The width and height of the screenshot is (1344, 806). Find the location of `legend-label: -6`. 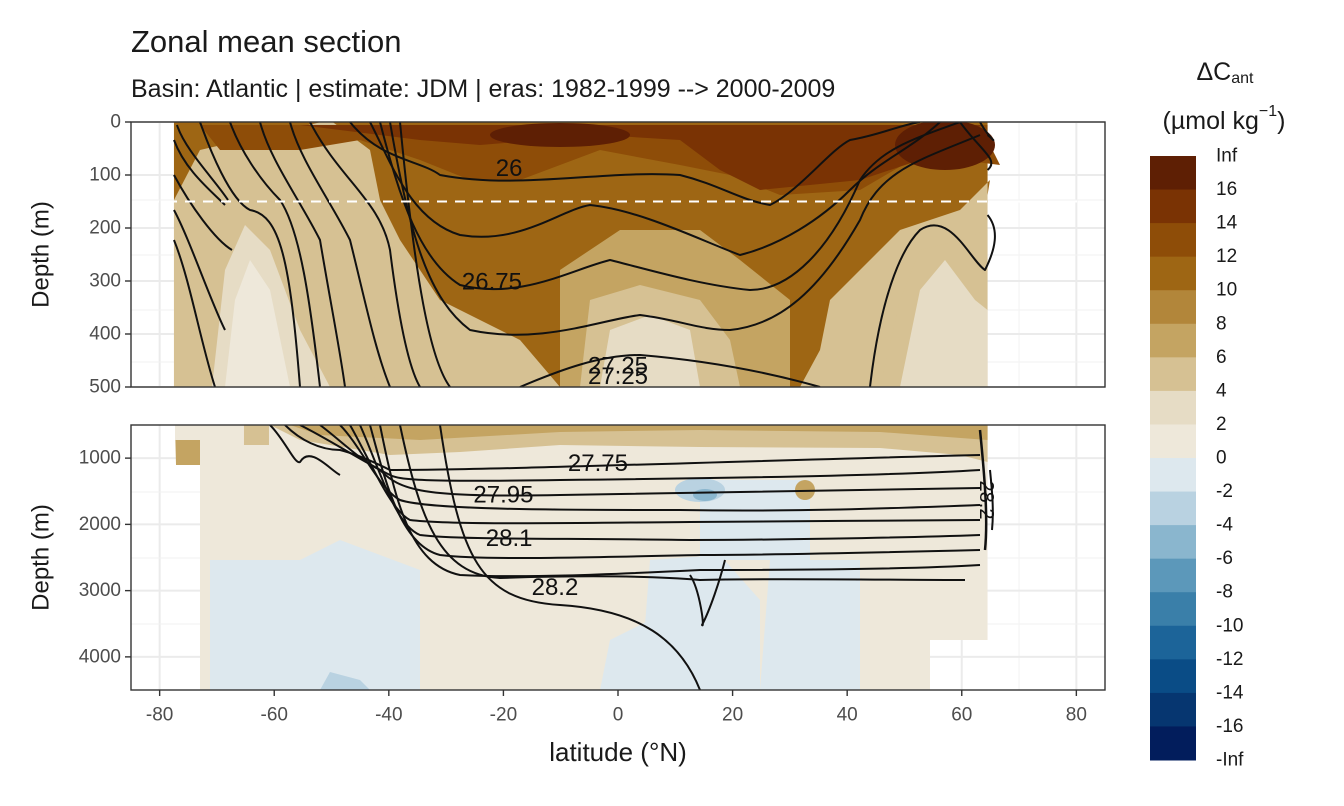

legend-label: -6 is located at coordinates (1224, 558).